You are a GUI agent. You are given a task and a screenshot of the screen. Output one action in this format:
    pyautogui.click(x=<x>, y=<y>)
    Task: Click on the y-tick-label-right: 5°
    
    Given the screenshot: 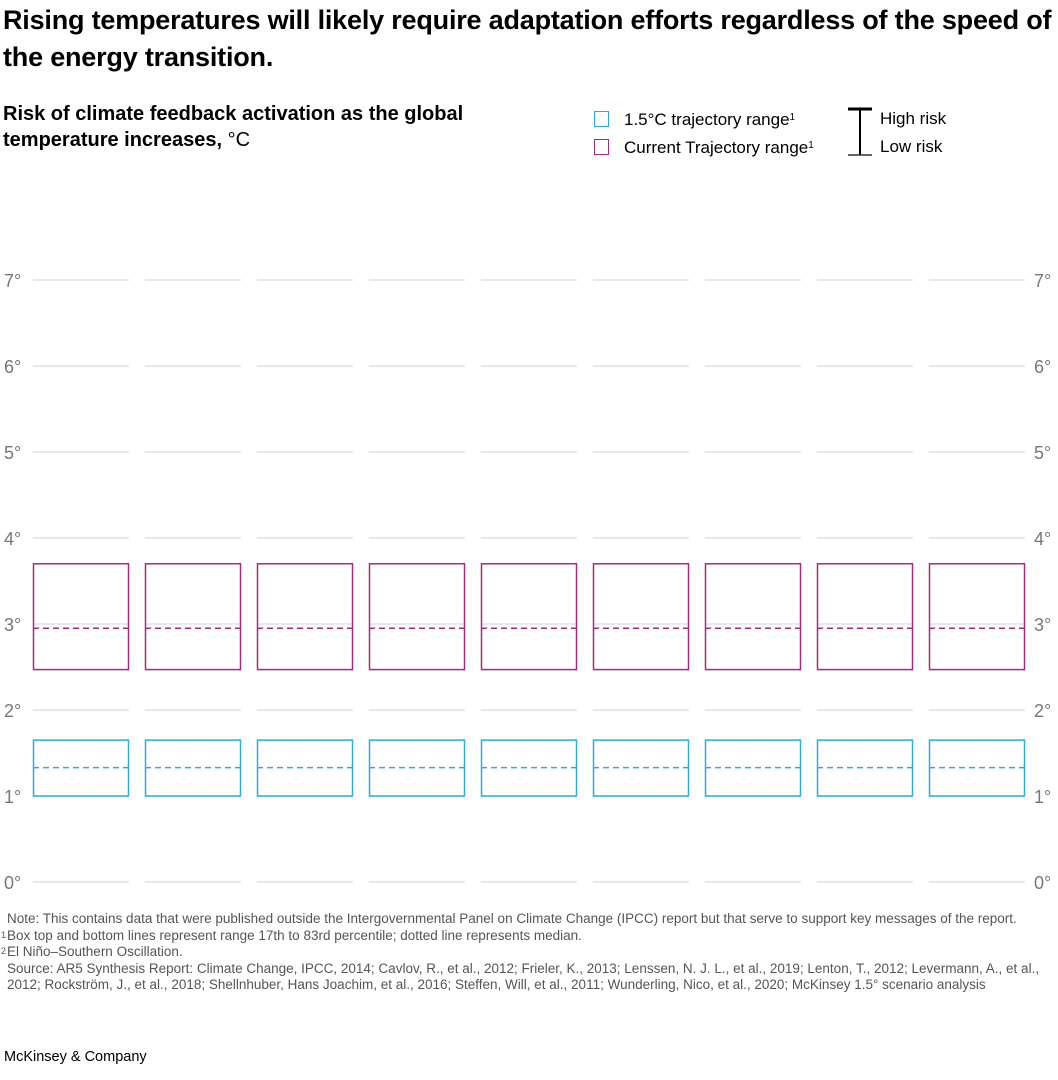 What is the action you would take?
    pyautogui.click(x=1042, y=453)
    